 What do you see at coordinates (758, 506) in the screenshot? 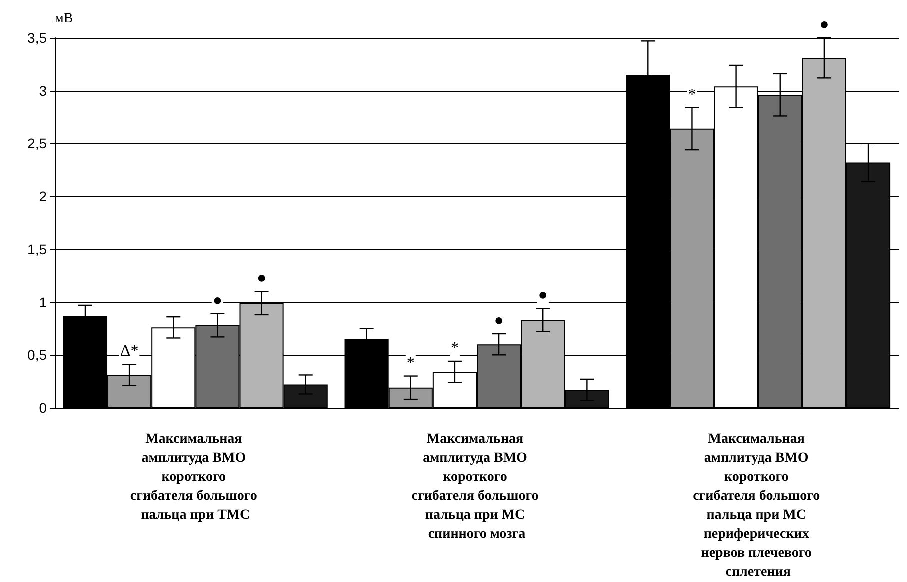
I see `x-tick-label: Максимальная амплитуда ВМО короткого сгибателя большого пальца при МС периферических нервов плечевого сплетения` at bounding box center [758, 506].